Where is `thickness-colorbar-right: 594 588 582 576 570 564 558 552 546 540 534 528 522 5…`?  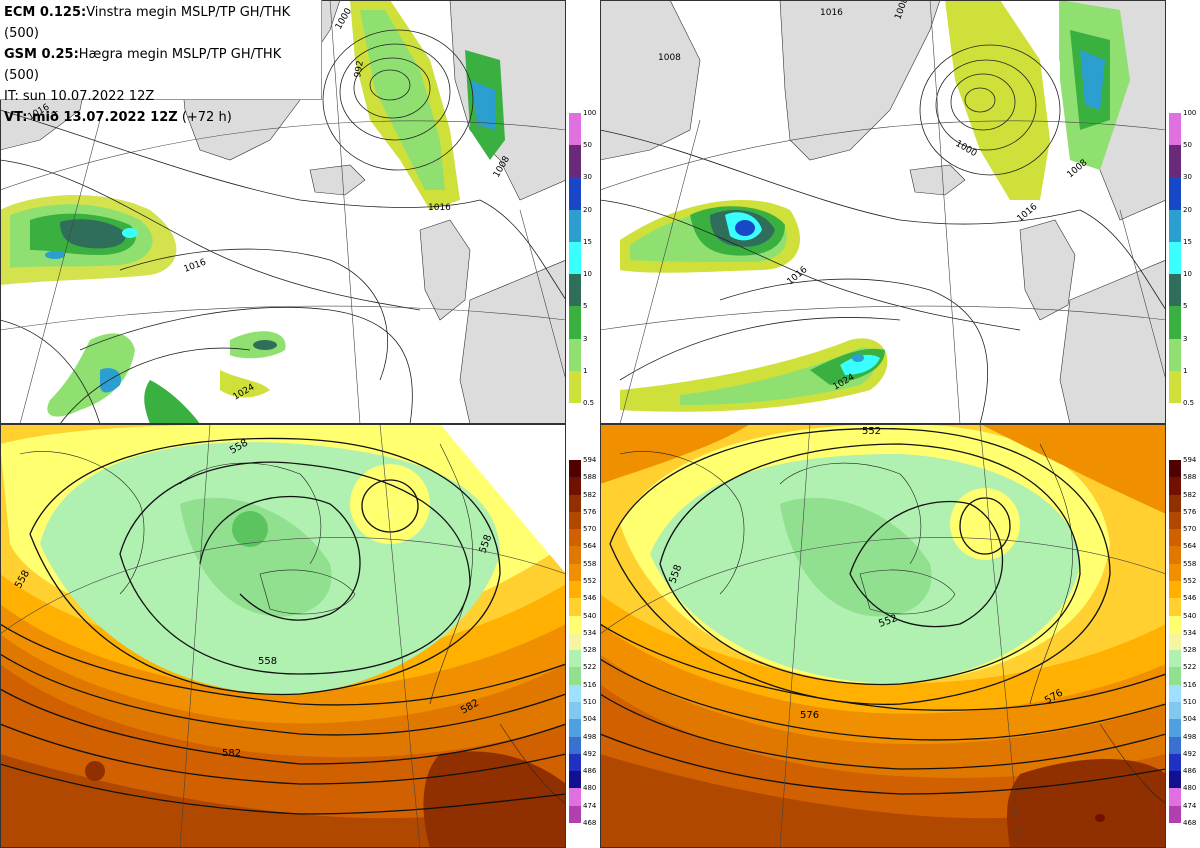
thickness-colorbar-right: 594 588 582 576 570 564 558 552 546 540 534 528 522 5… is located at coordinates (1184, 641).